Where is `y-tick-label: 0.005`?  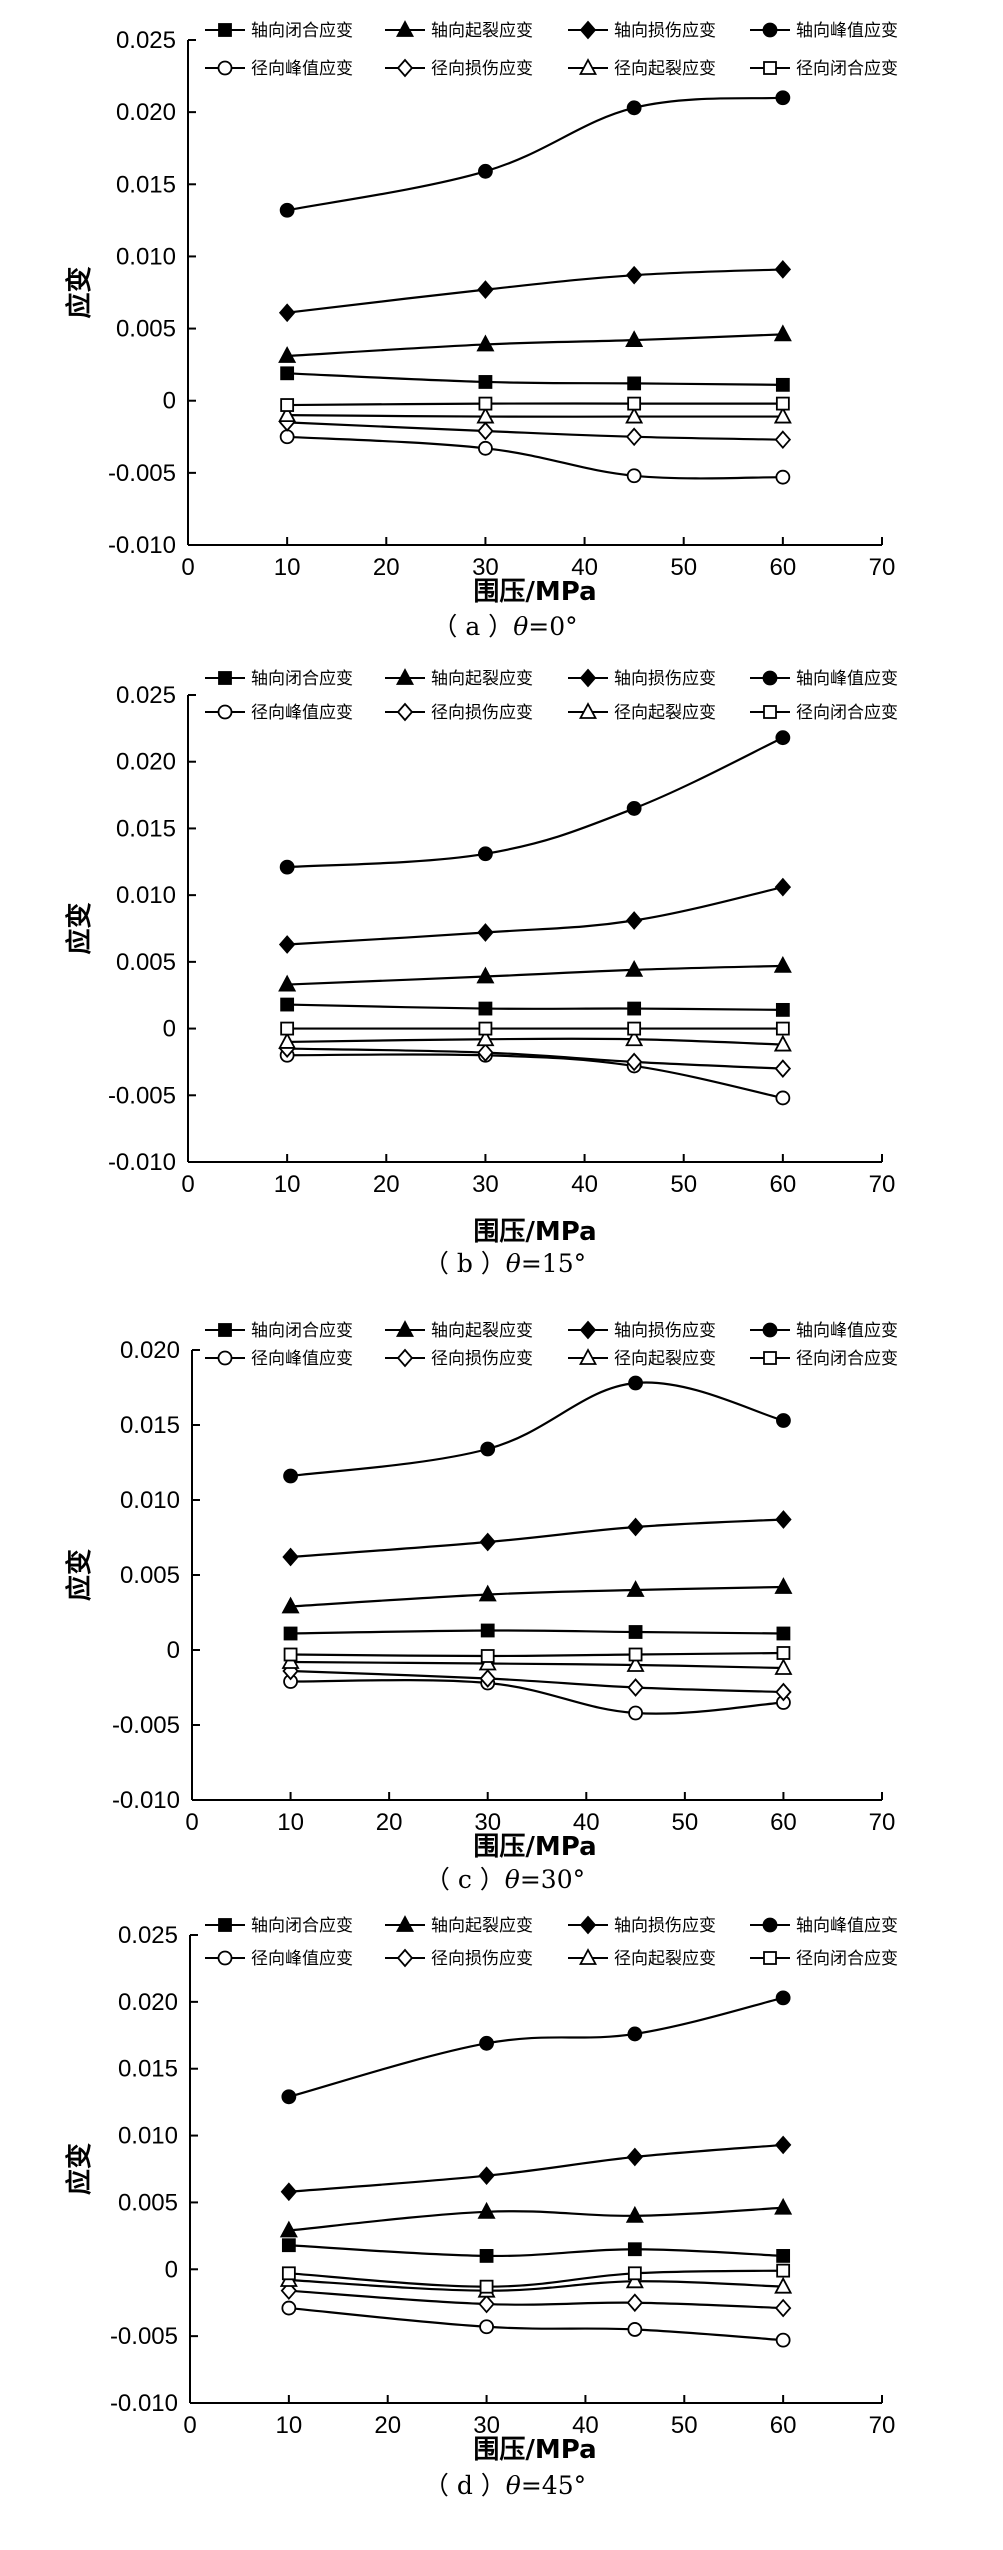 y-tick-label: 0.005 is located at coordinates (148, 2202).